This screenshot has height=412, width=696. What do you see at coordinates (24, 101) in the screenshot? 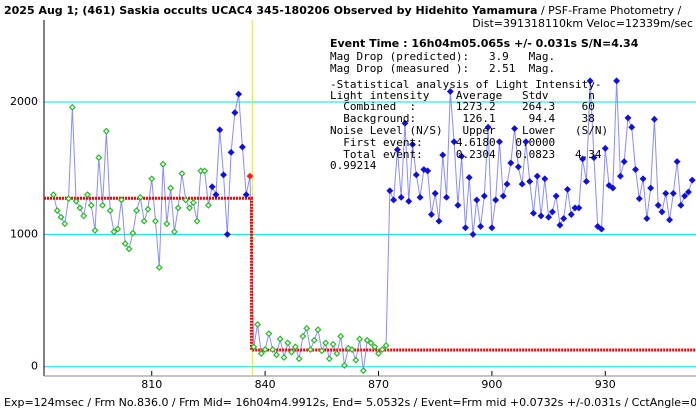
I see `y-tick-label: 2000` at bounding box center [24, 101].